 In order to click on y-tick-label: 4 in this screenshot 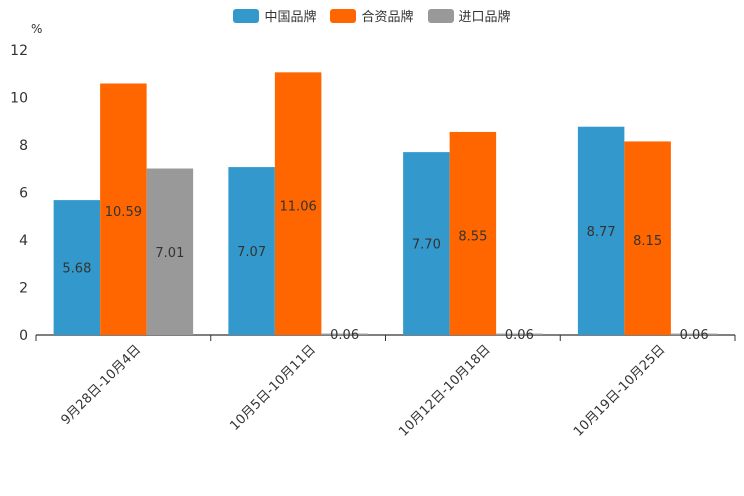, I will do `click(23, 241)`.